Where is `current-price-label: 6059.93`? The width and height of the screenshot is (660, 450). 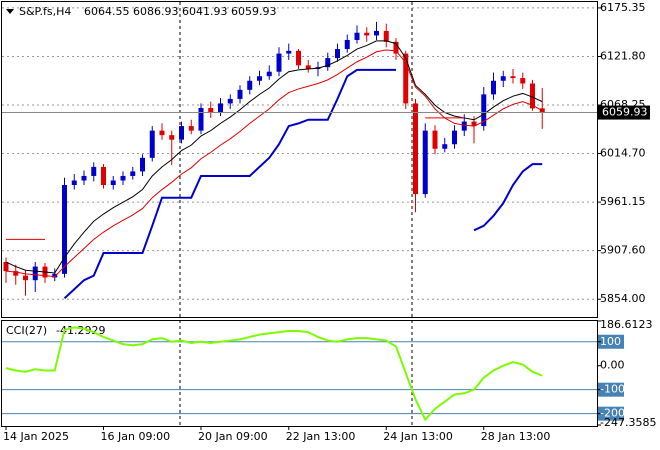 current-price-label: 6059.93 is located at coordinates (625, 112).